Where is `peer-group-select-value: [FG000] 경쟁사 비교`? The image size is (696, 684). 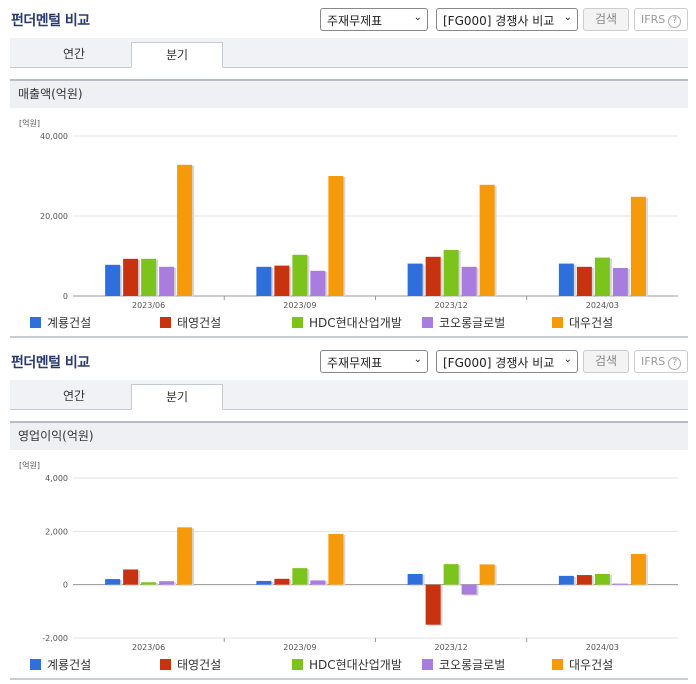
peer-group-select-value: [FG000] 경쟁사 비교 is located at coordinates (499, 363).